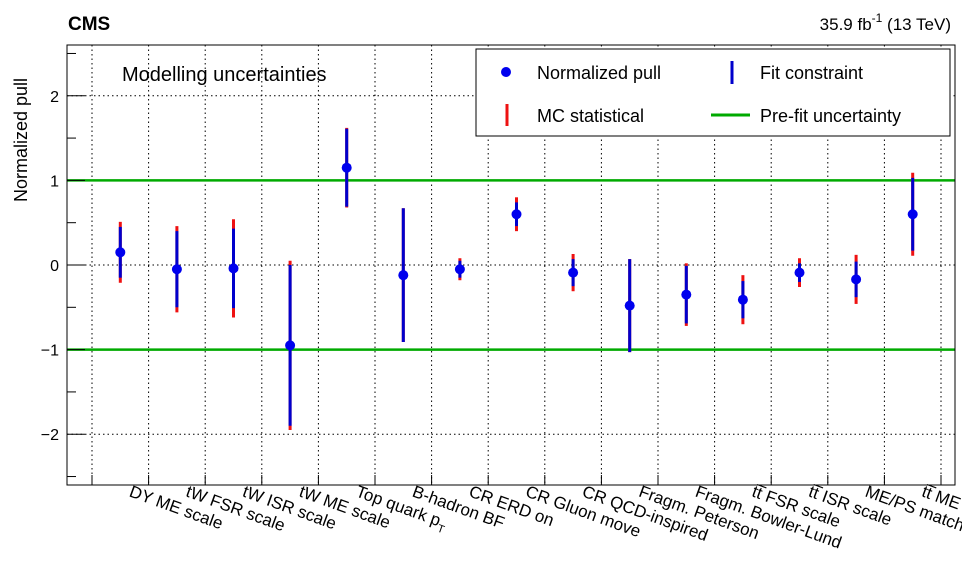  What do you see at coordinates (224, 75) in the screenshot?
I see `annotation-label: Modelling uncertainties` at bounding box center [224, 75].